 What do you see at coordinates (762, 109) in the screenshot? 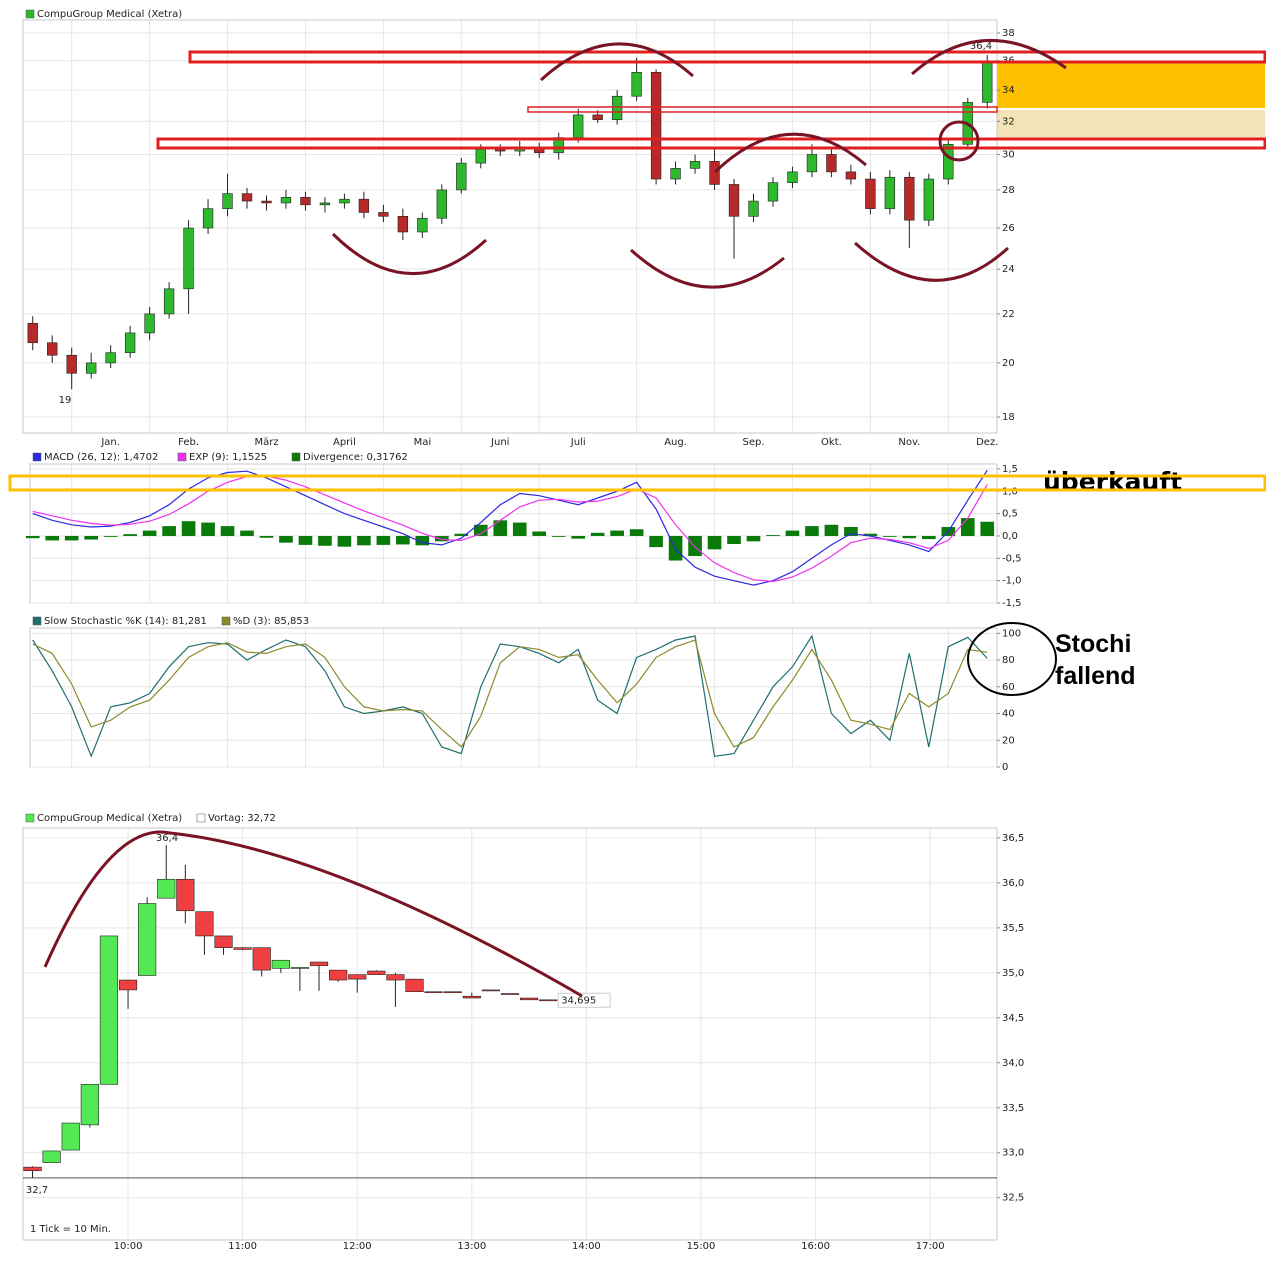
I see `neckline-box` at bounding box center [762, 109].